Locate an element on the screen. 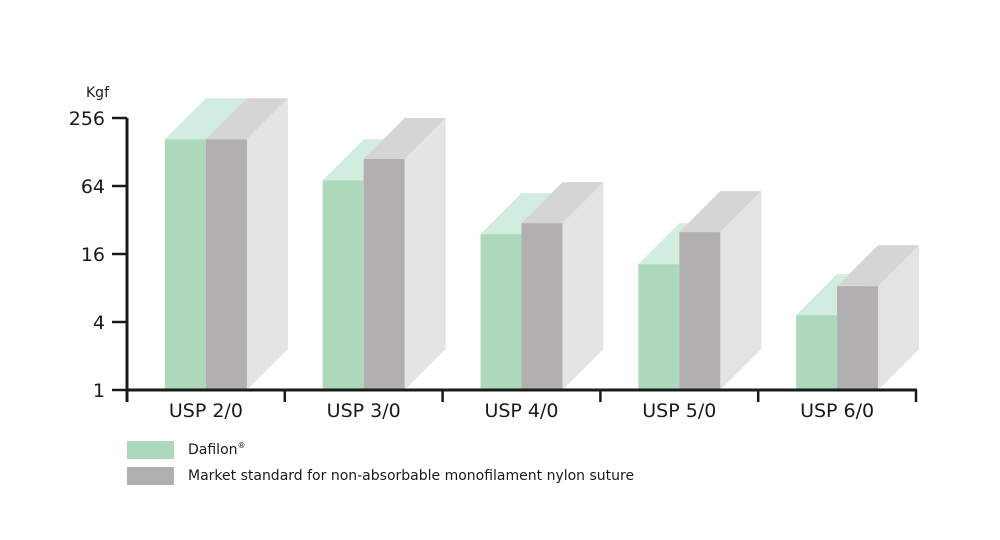  y-tick-label: 256 is located at coordinates (87, 119).